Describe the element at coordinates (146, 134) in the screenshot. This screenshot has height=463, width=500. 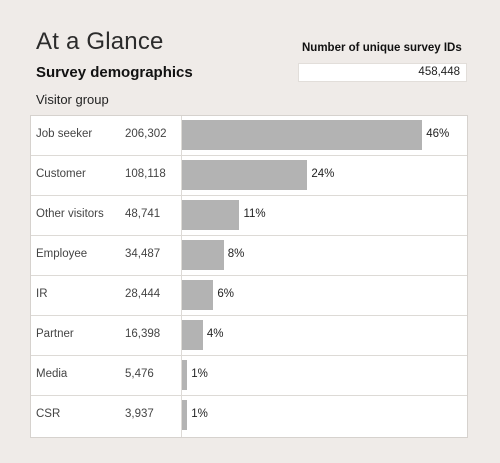
I see `category-count: 206,302` at that location.